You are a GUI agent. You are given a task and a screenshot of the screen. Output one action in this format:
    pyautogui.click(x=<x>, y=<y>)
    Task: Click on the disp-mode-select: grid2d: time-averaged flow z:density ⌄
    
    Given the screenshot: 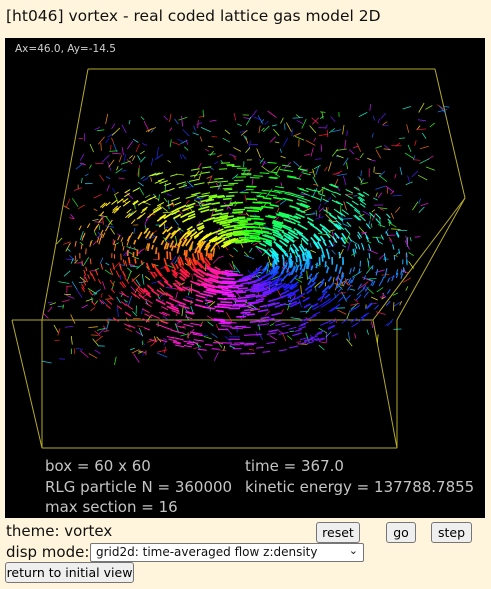 What is the action you would take?
    pyautogui.click(x=227, y=552)
    